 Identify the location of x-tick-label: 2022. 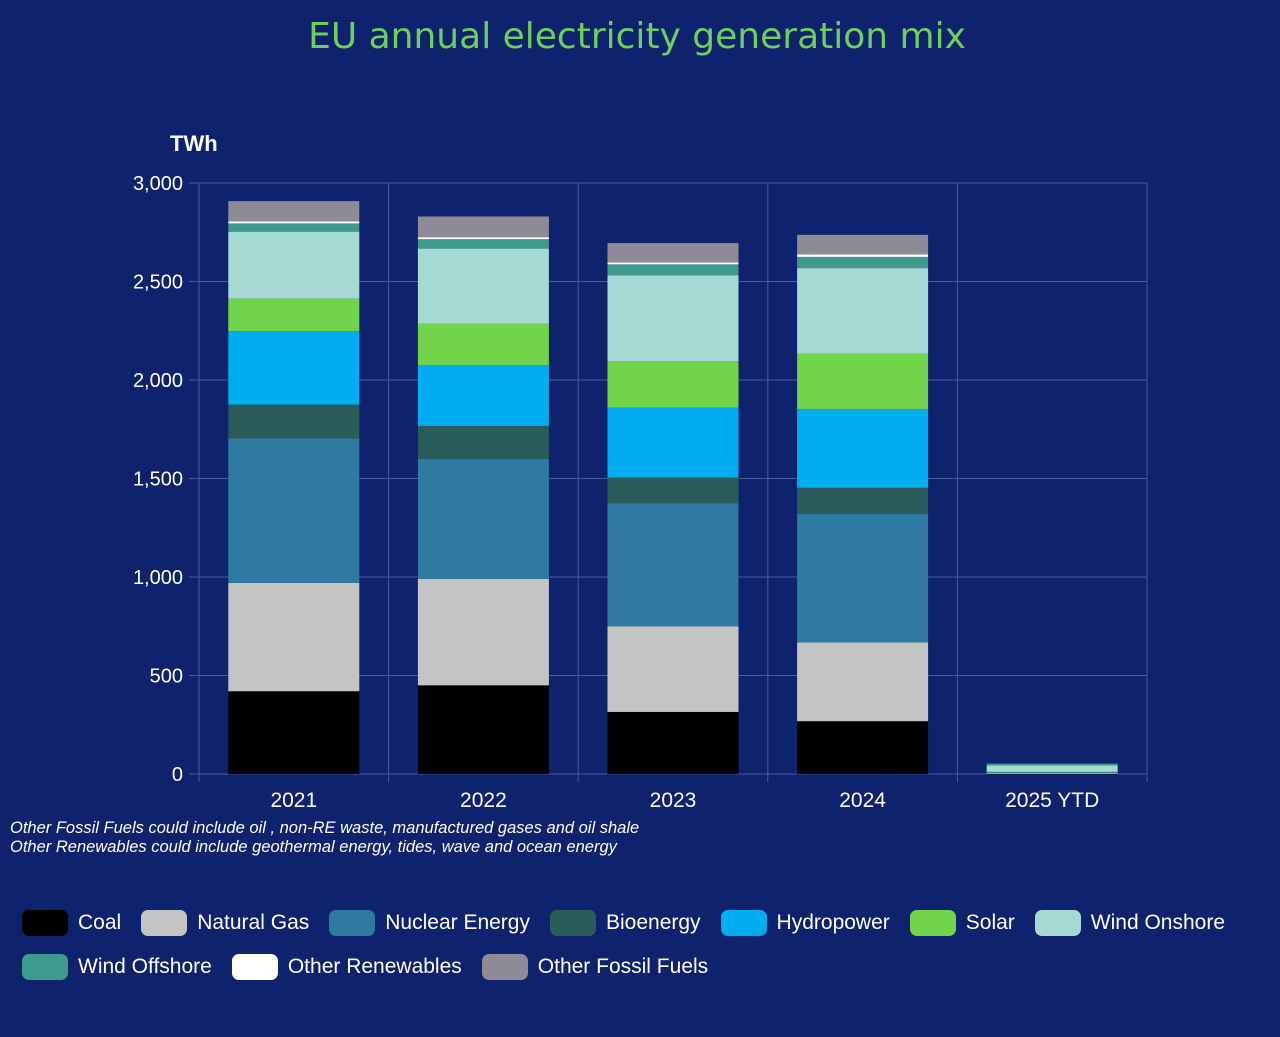
(483, 800).